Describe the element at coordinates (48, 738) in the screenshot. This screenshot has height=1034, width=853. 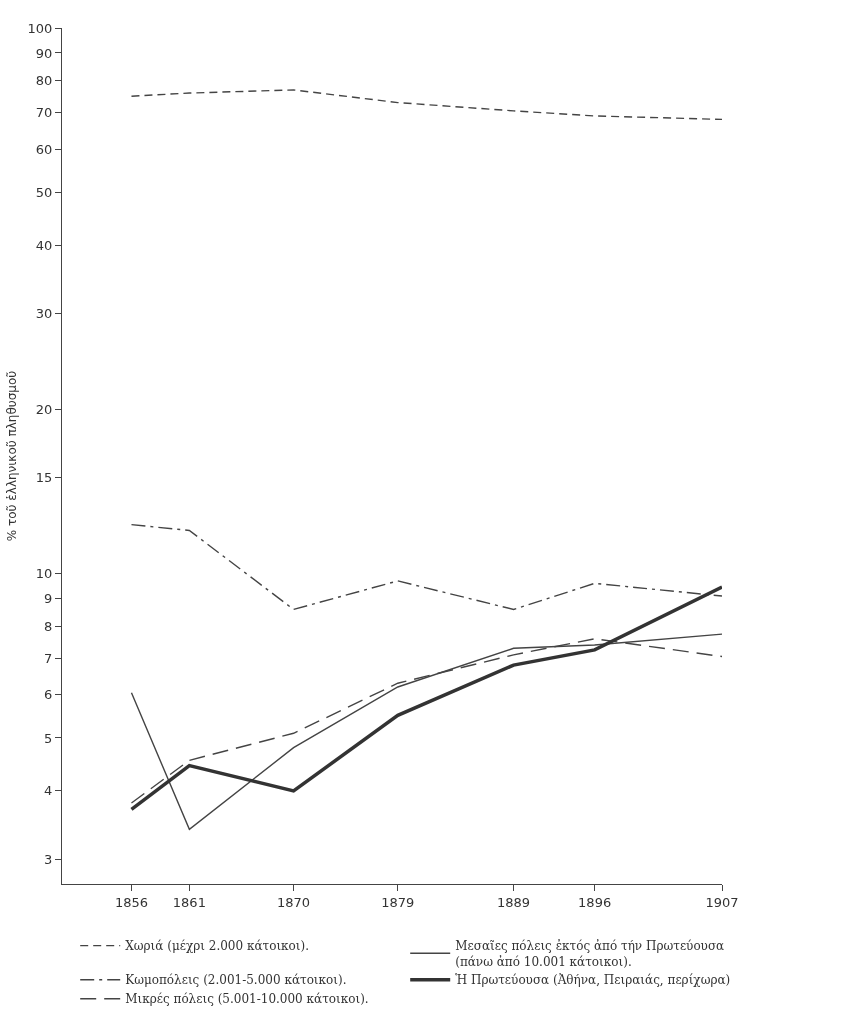
I see `y-tick-label: 5` at that location.